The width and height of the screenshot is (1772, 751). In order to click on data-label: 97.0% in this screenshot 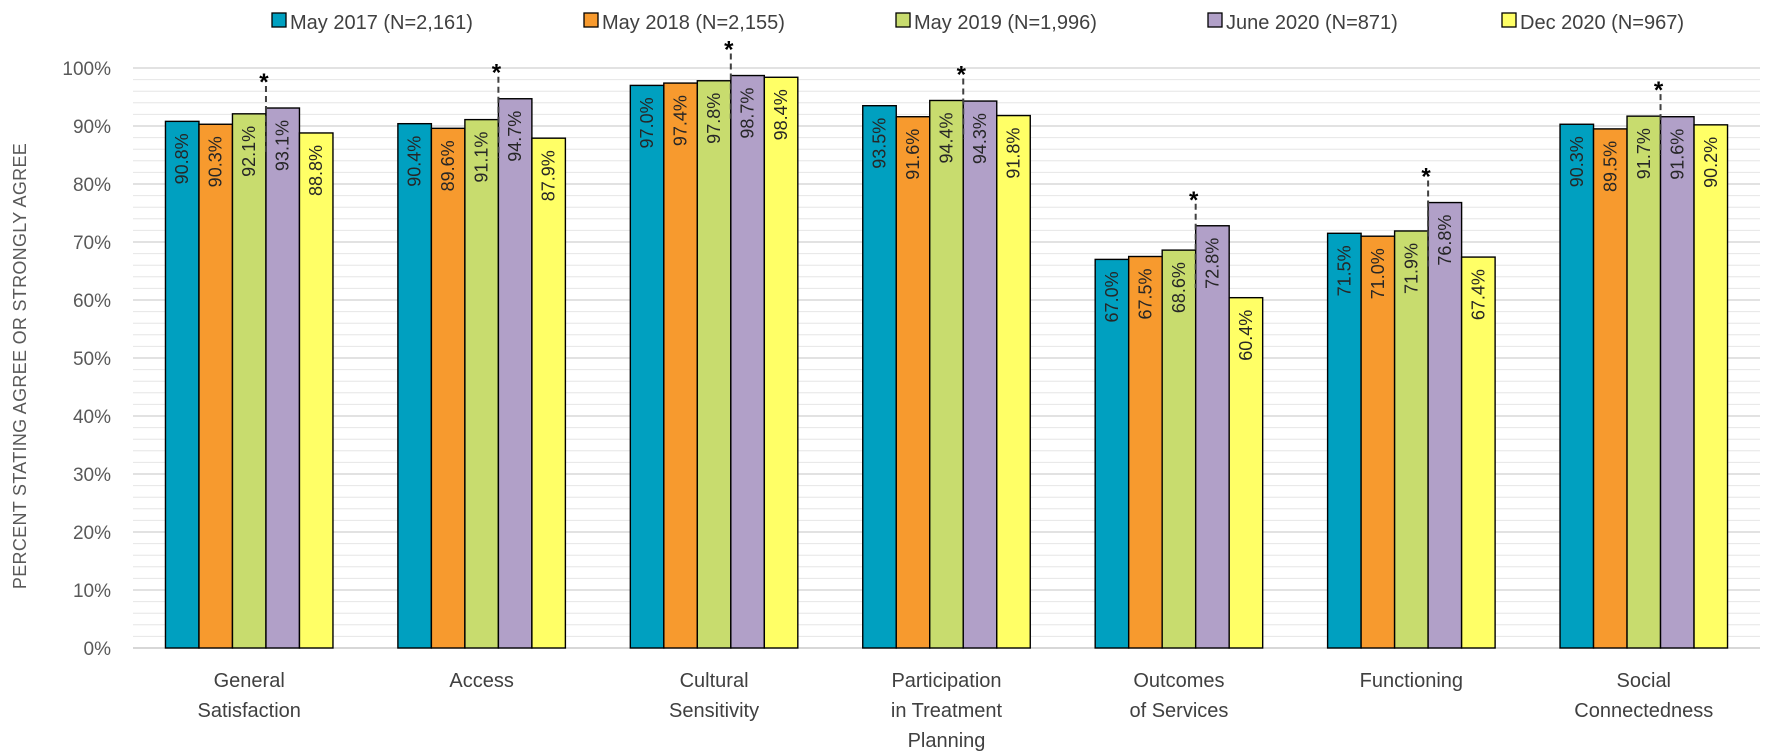, I will do `click(647, 122)`.